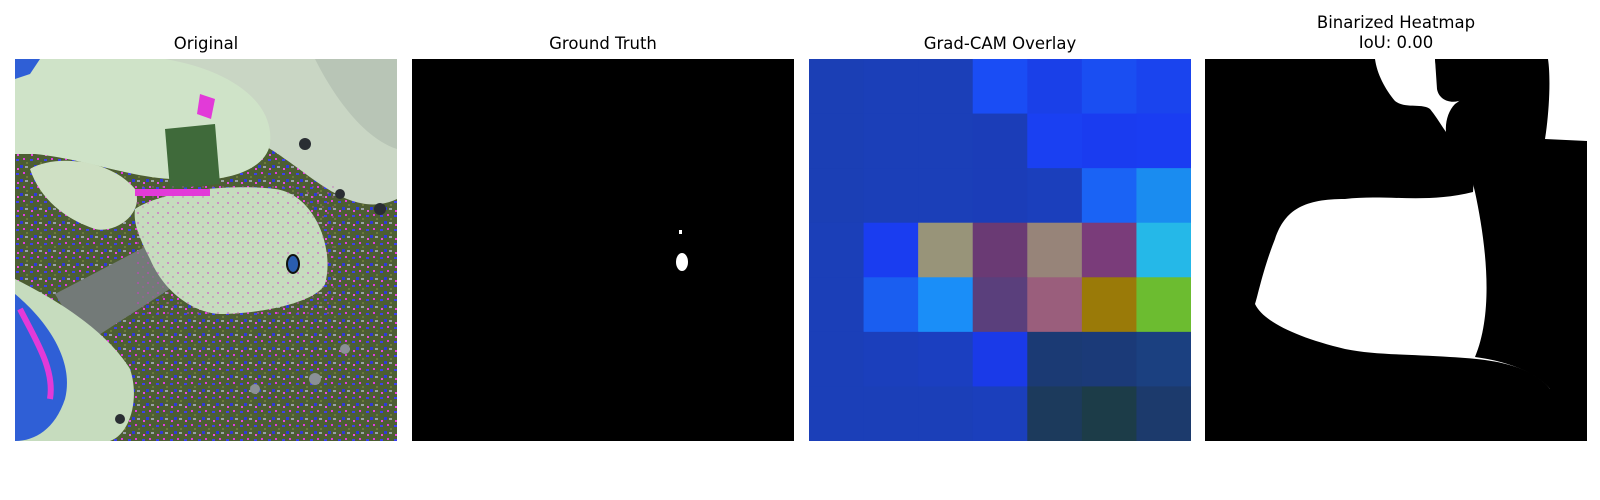 The height and width of the screenshot is (500, 1600). I want to click on panel-title-binarized: Binarized Heatmap IoU: 0.00, so click(1396, 33).